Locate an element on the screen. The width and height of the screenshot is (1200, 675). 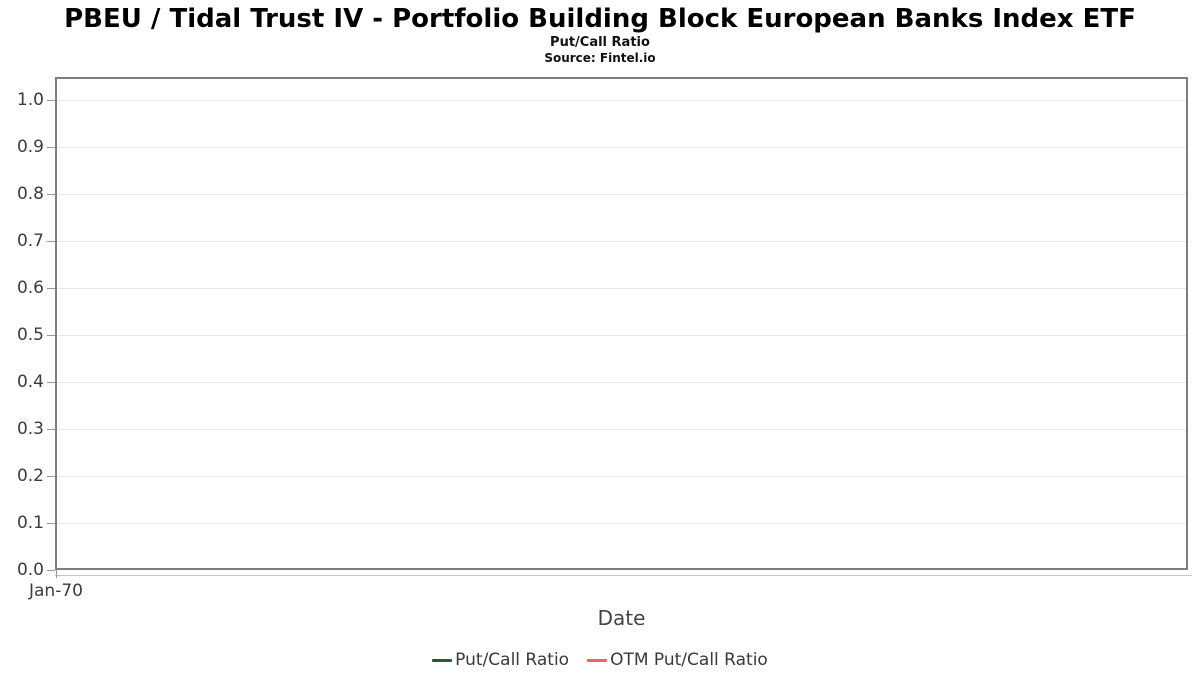
y-tick-label: 0.5 is located at coordinates (30, 335).